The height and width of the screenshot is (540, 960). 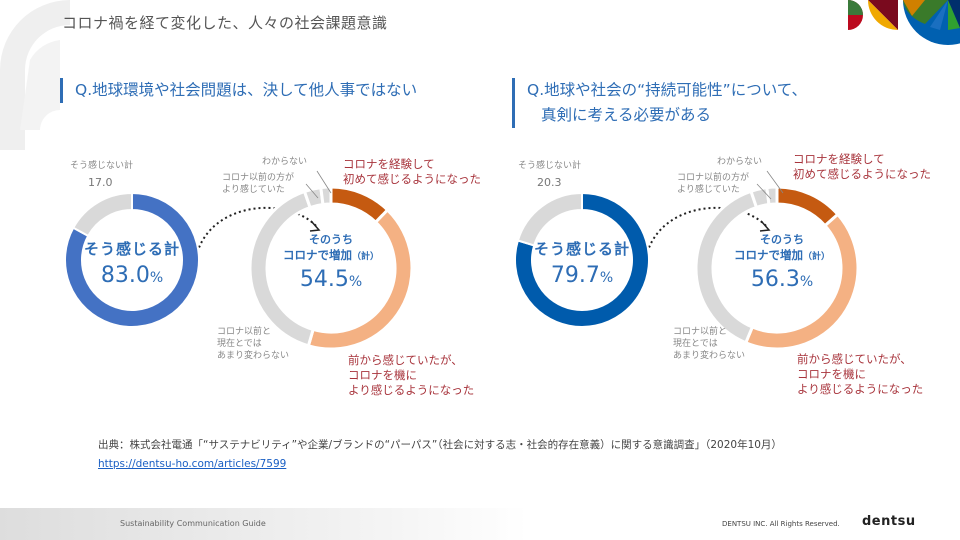 What do you see at coordinates (193, 523) in the screenshot?
I see `footer-guide-title: Sustainability Communication Guide` at bounding box center [193, 523].